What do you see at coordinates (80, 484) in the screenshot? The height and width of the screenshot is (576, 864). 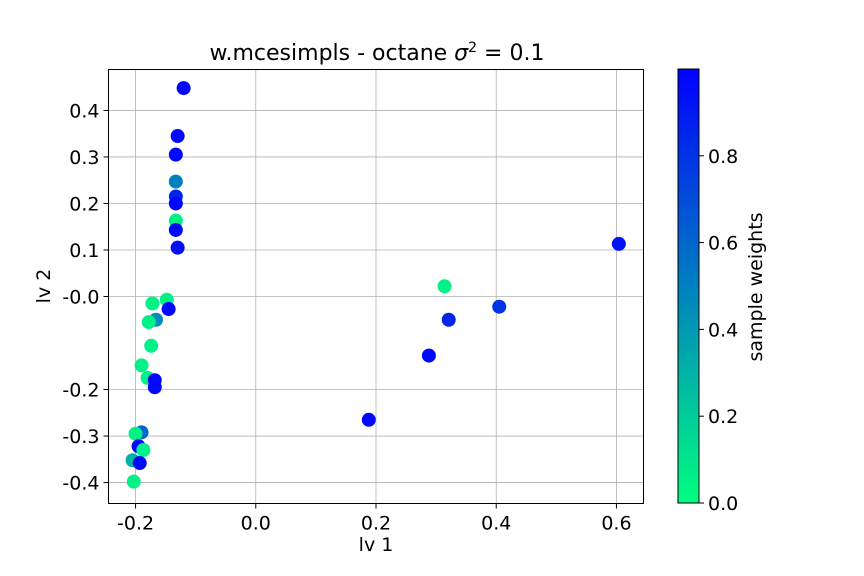 I see `y-tick-label: -0.4` at bounding box center [80, 484].